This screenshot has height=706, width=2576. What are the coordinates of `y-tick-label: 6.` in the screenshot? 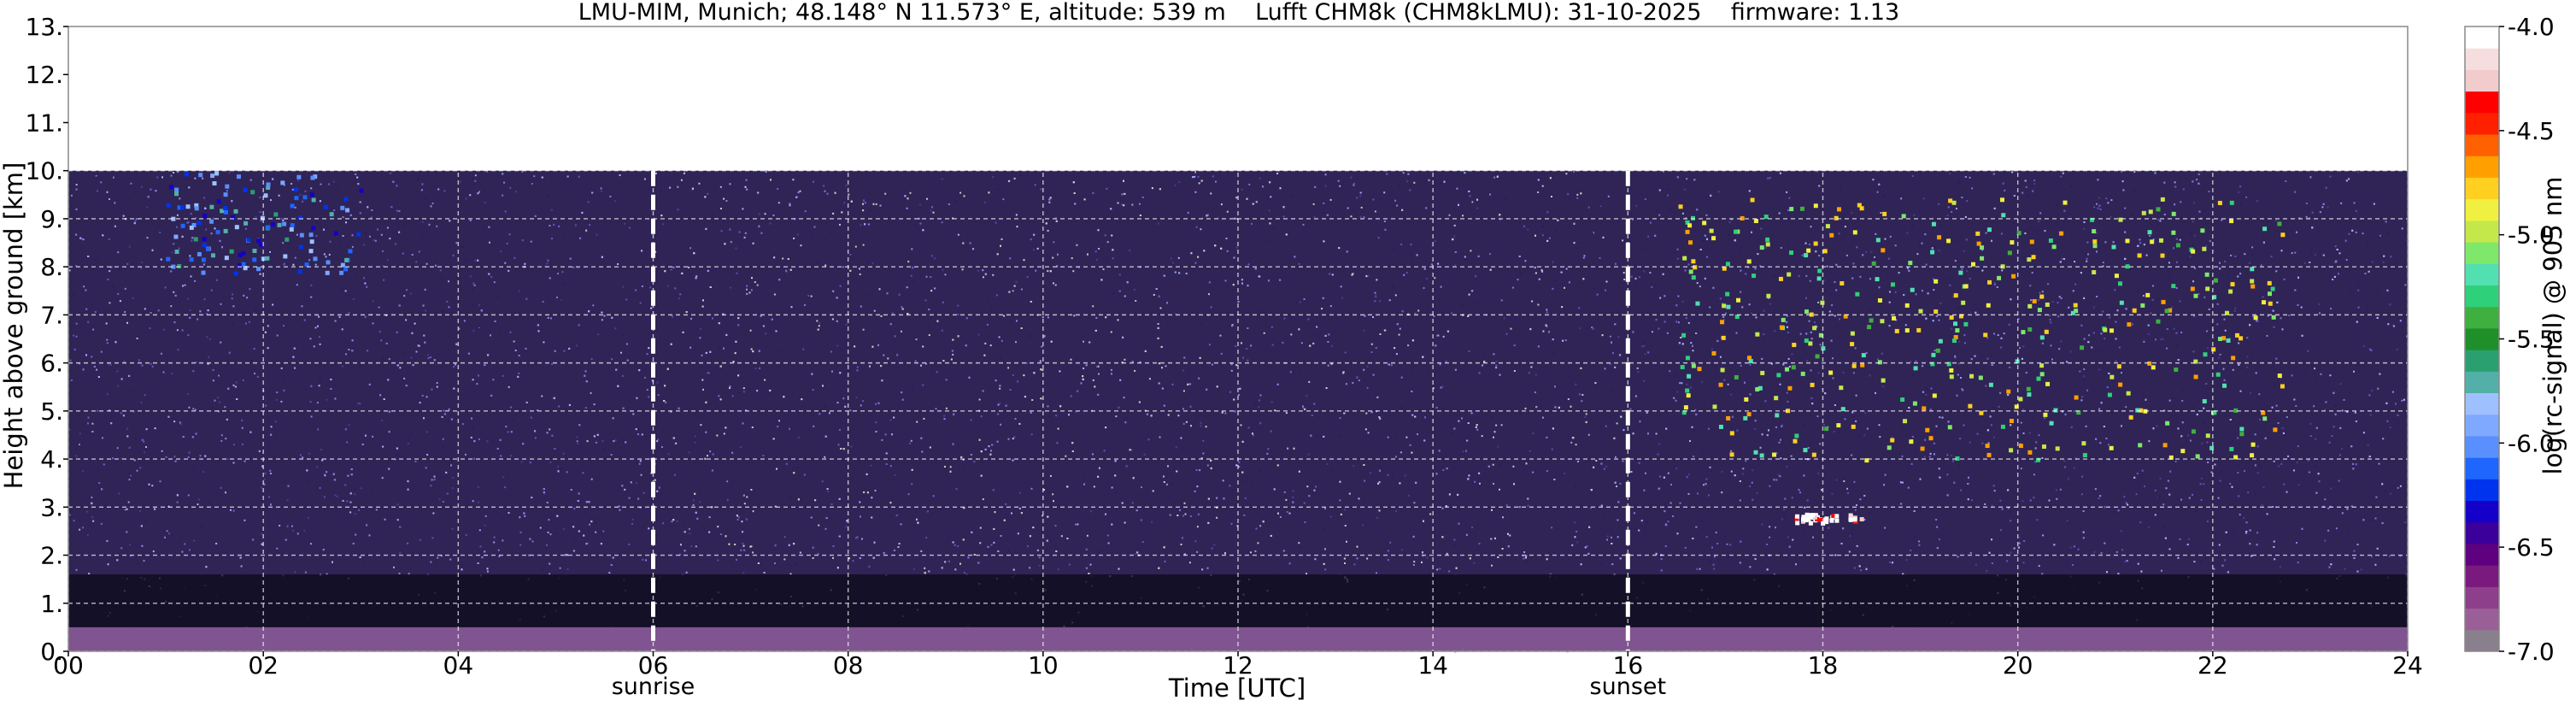 It's located at (51, 364).